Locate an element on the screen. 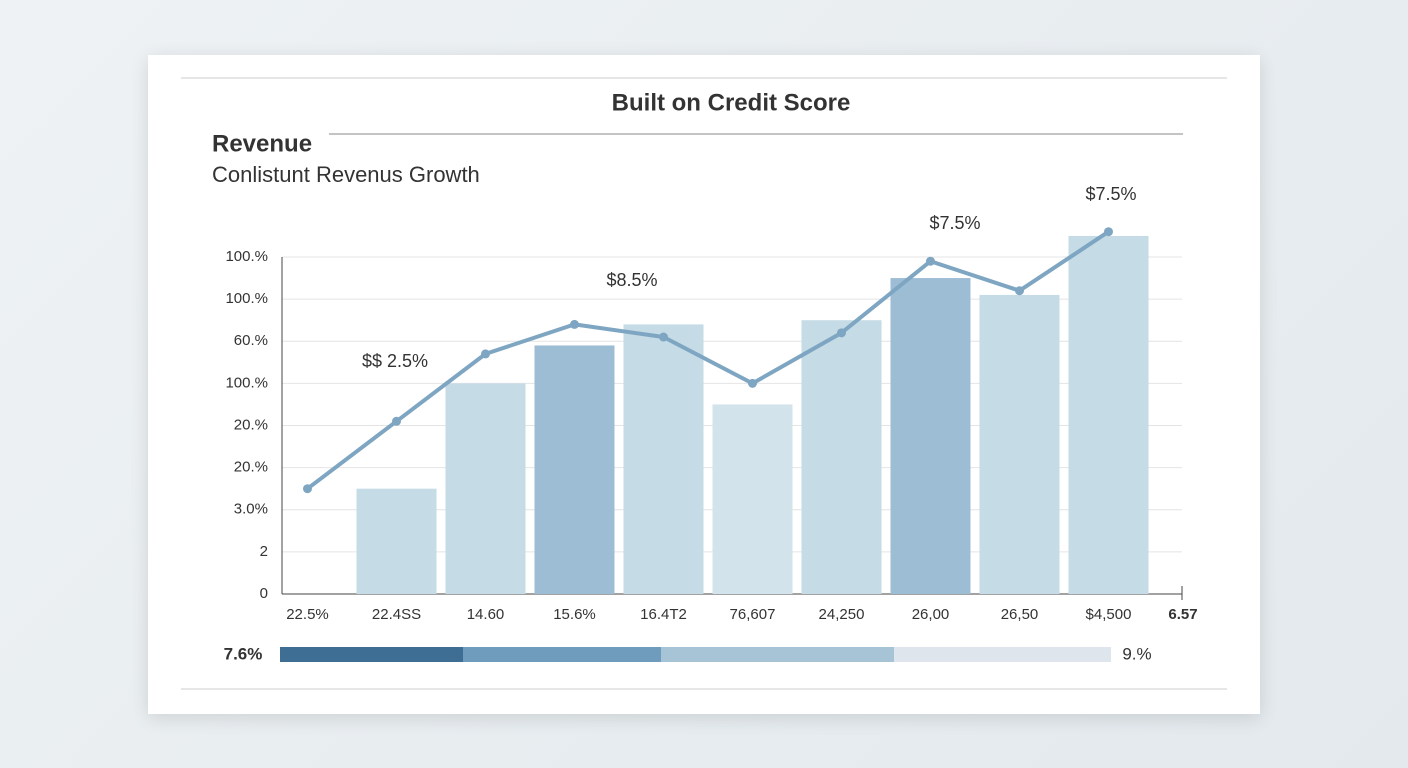 This screenshot has width=1408, height=768. x-tick-label: 26,00 is located at coordinates (931, 614).